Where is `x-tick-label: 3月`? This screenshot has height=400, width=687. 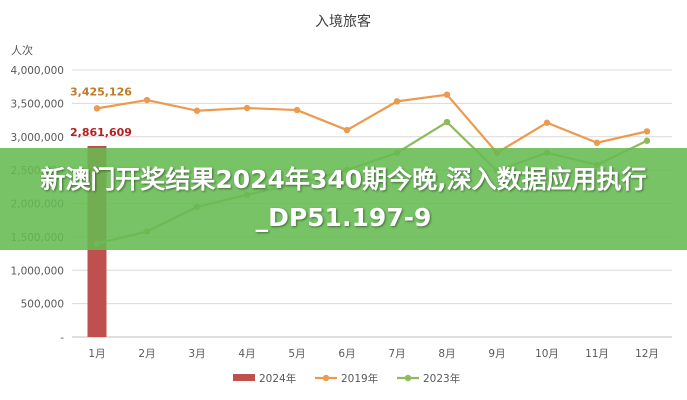 x-tick-label: 3月 is located at coordinates (196, 354).